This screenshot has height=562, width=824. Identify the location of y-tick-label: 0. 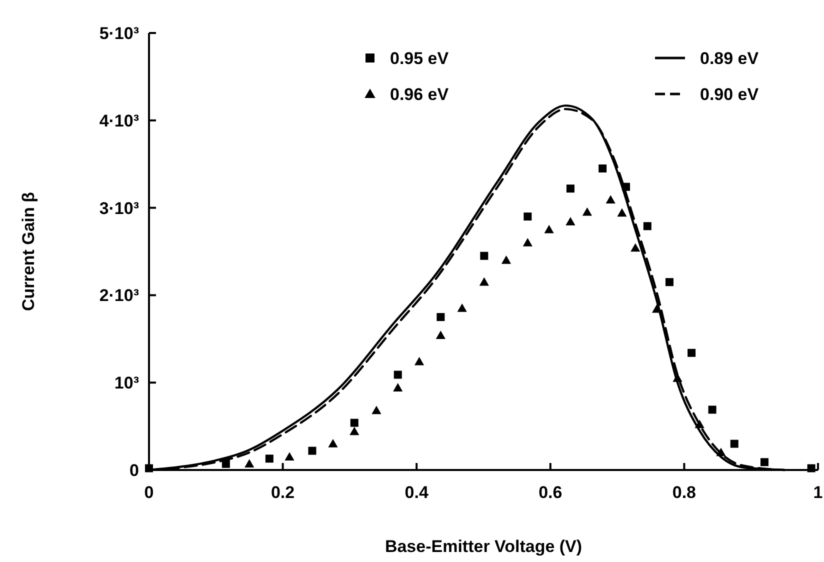
(134, 470).